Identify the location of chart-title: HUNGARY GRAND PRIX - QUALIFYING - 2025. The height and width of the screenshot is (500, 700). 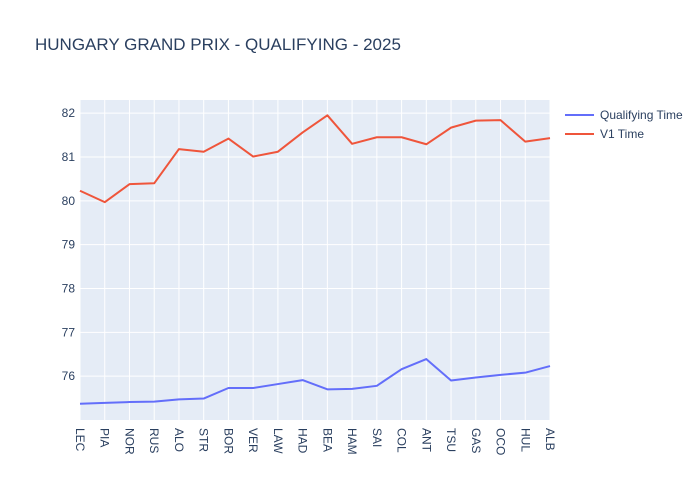
(218, 44).